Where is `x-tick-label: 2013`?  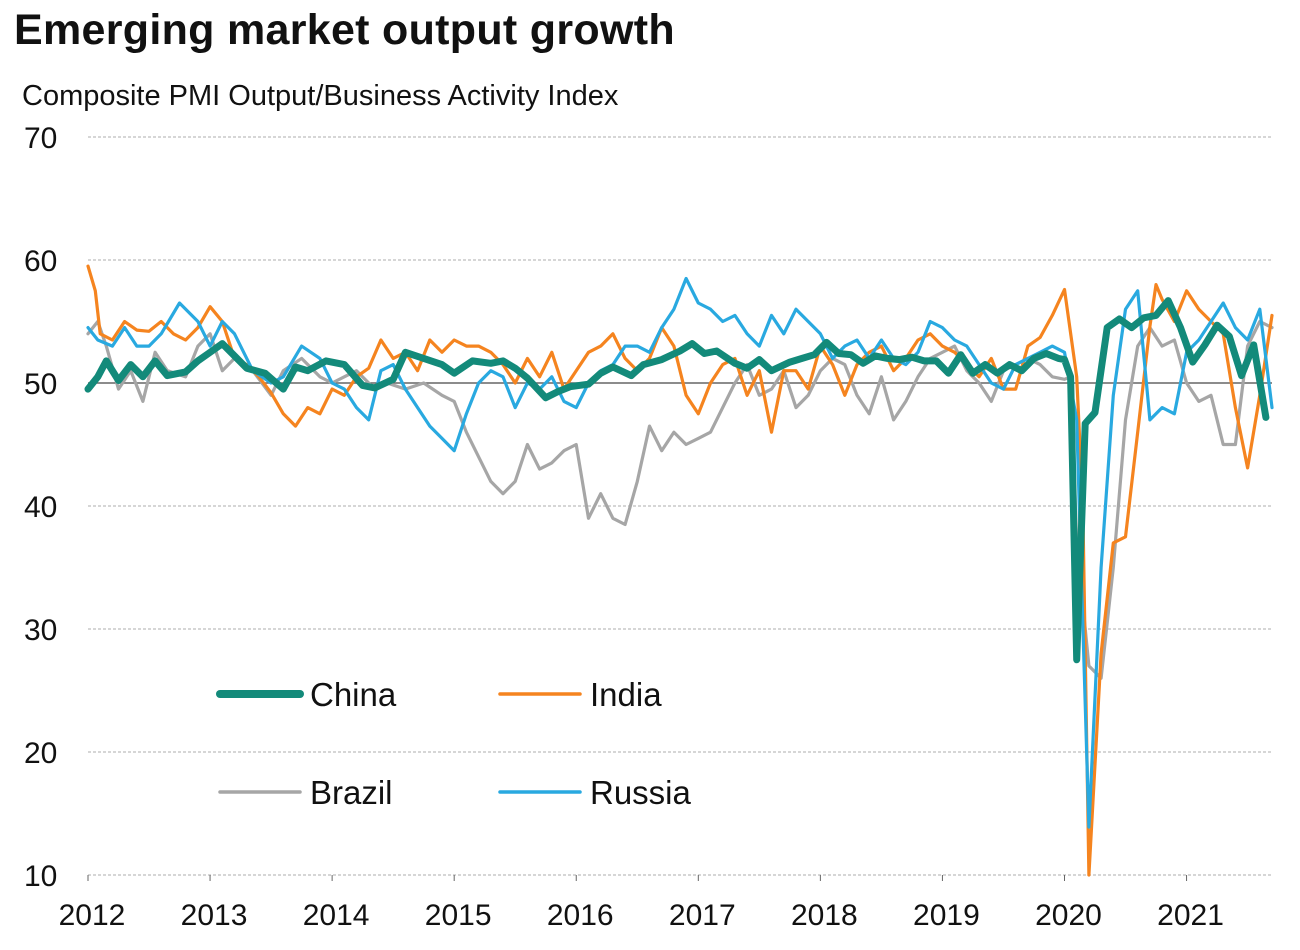
x-tick-label: 2013 is located at coordinates (214, 915).